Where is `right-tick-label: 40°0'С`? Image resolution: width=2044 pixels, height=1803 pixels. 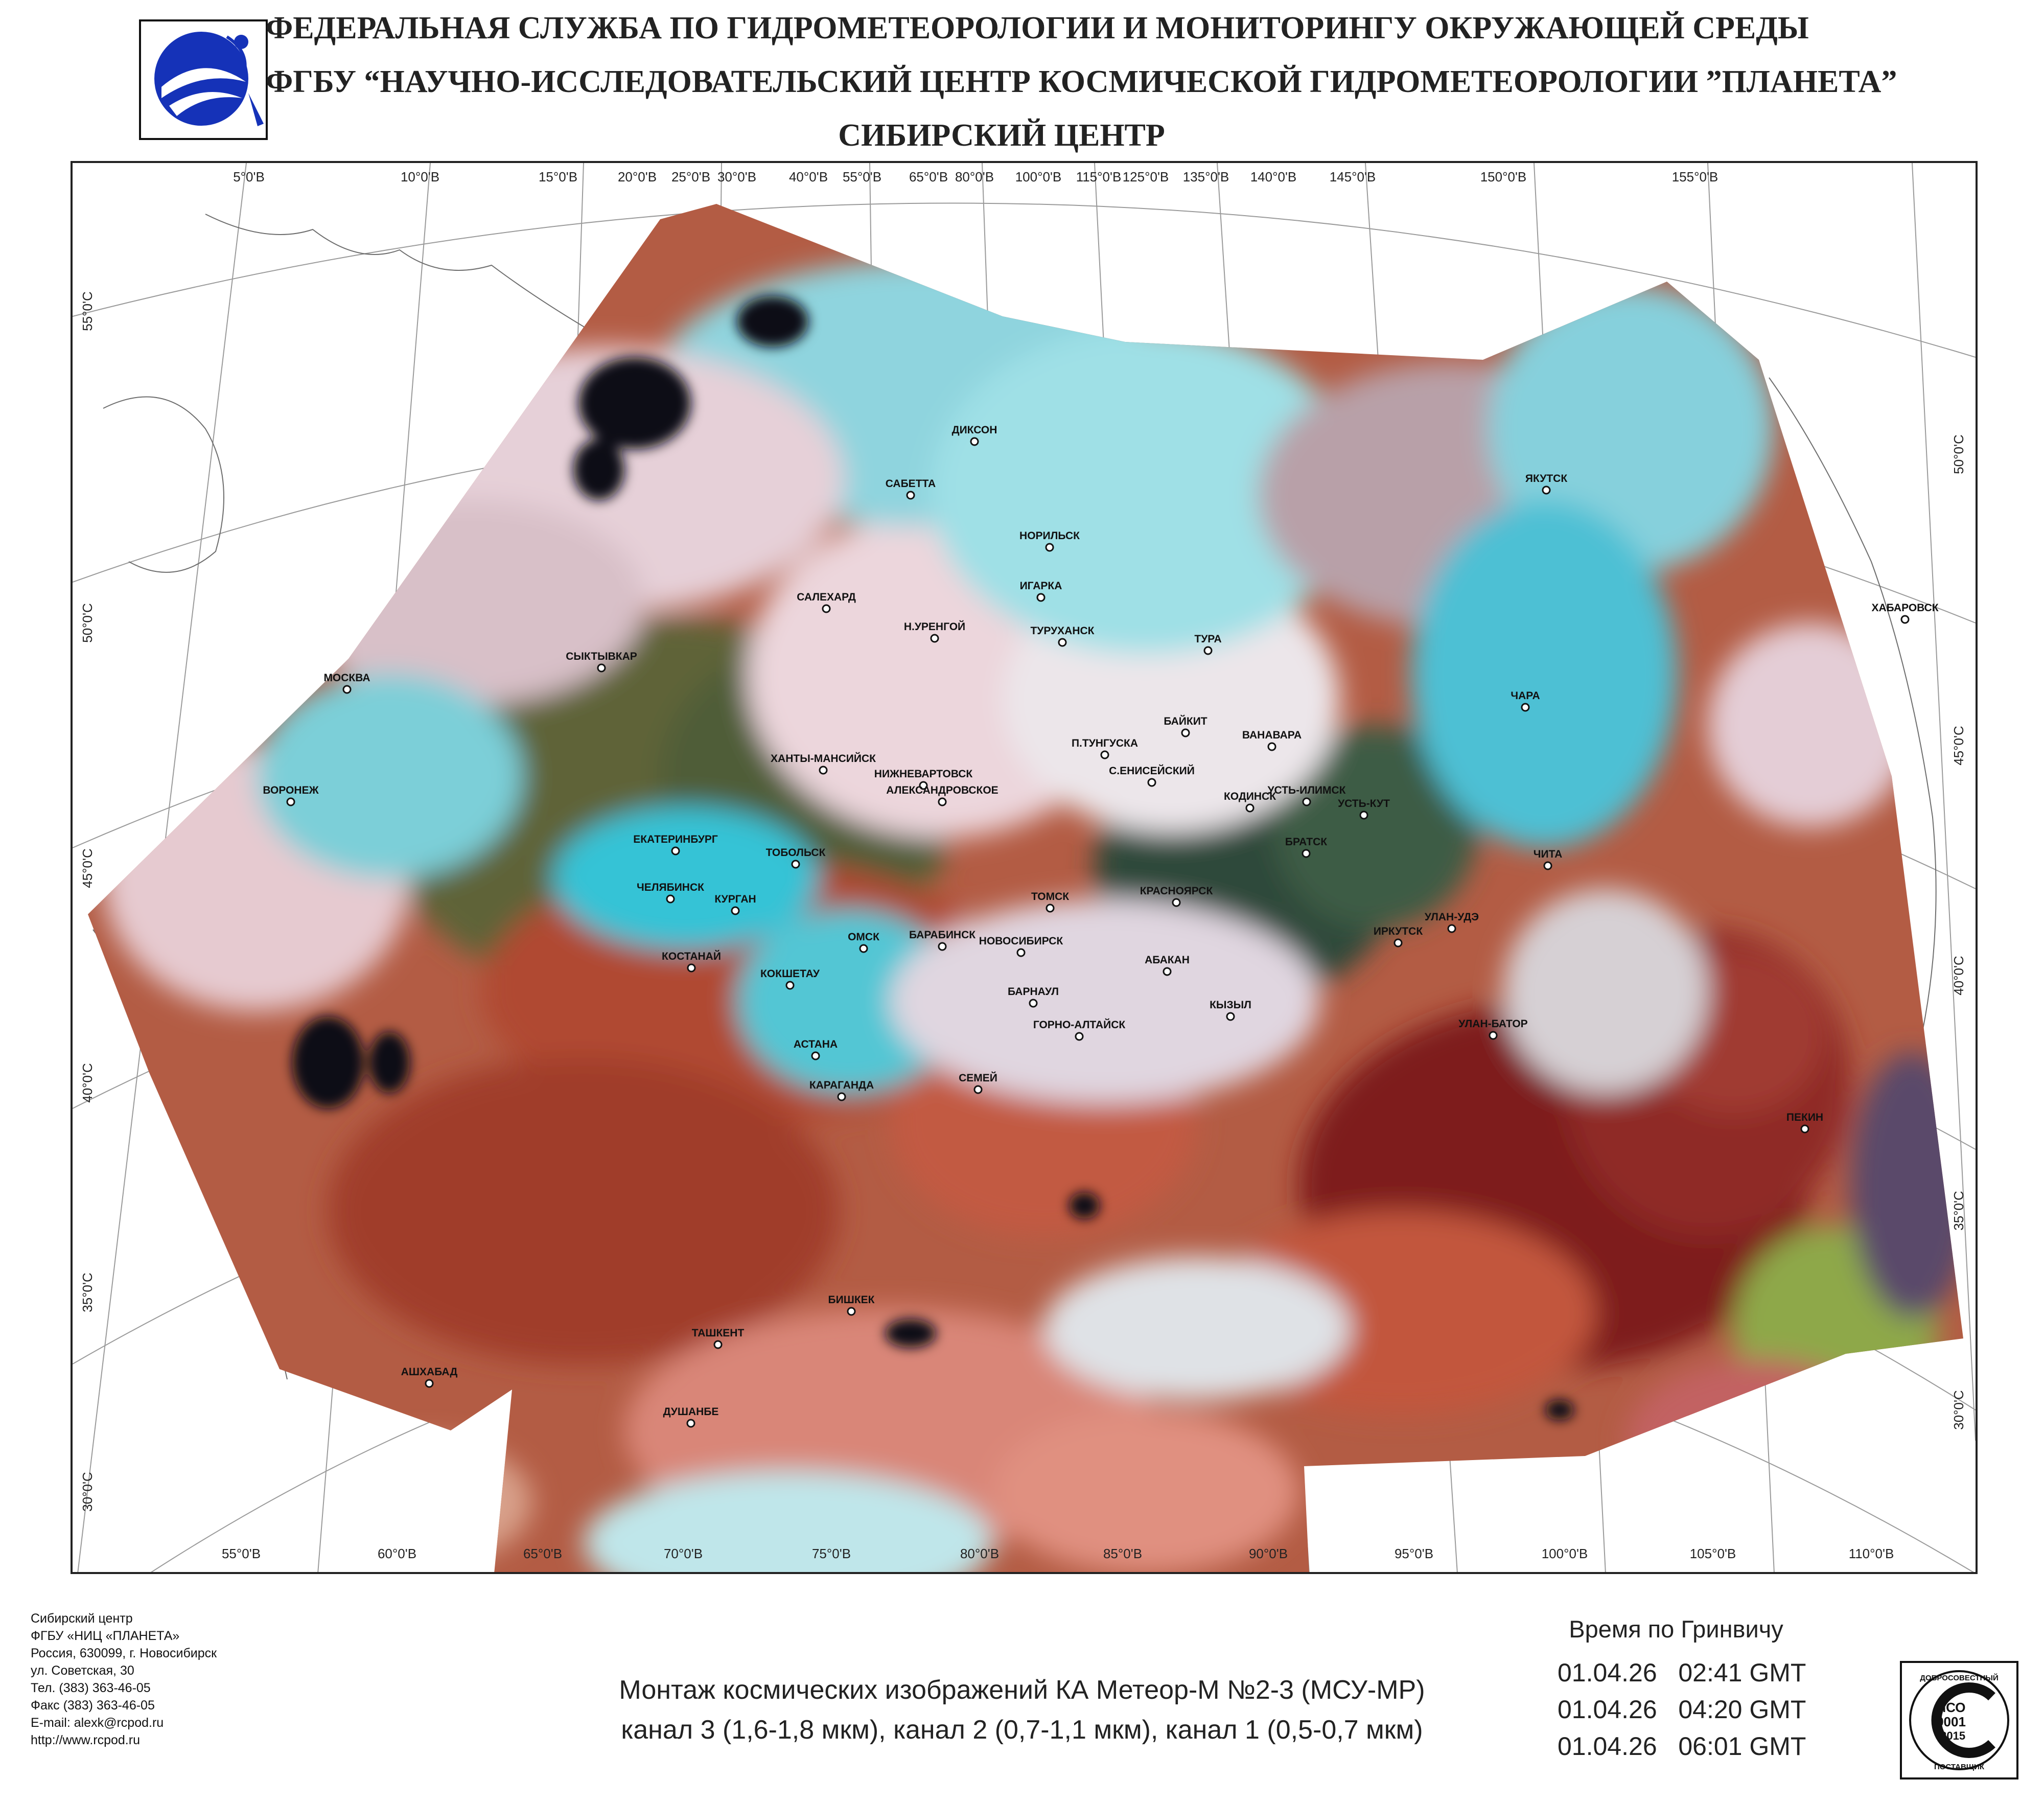 right-tick-label: 40°0'С is located at coordinates (1958, 976).